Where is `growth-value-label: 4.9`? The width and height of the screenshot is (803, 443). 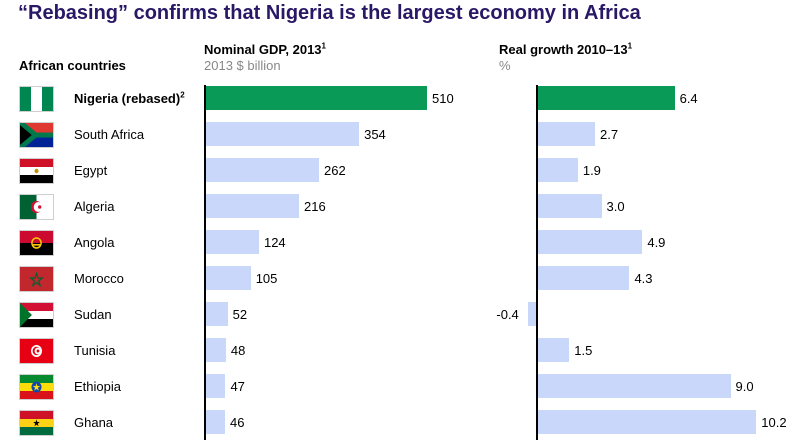
growth-value-label: 4.9 is located at coordinates (656, 242).